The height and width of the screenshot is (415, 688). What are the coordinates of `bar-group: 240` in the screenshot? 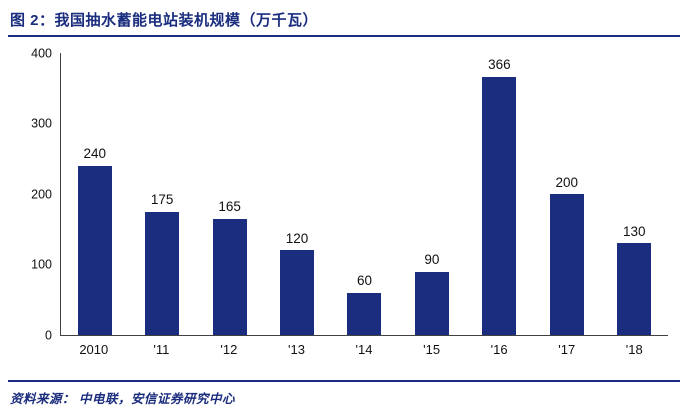 It's located at (94, 194).